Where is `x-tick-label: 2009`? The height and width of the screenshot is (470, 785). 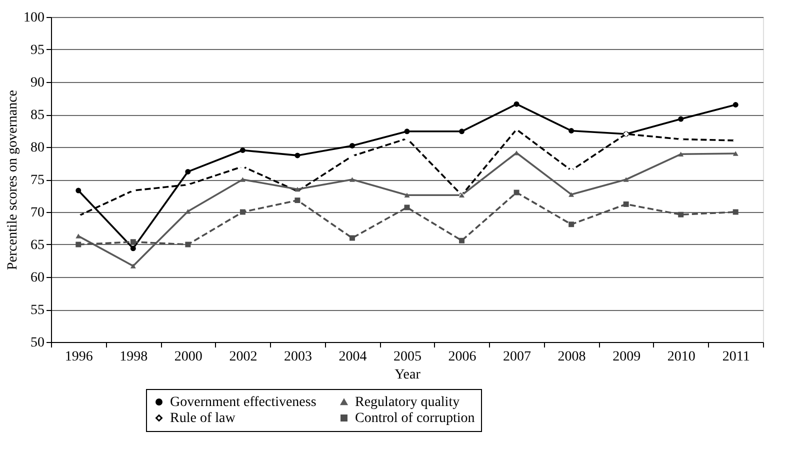
x-tick-label: 2009 is located at coordinates (626, 357).